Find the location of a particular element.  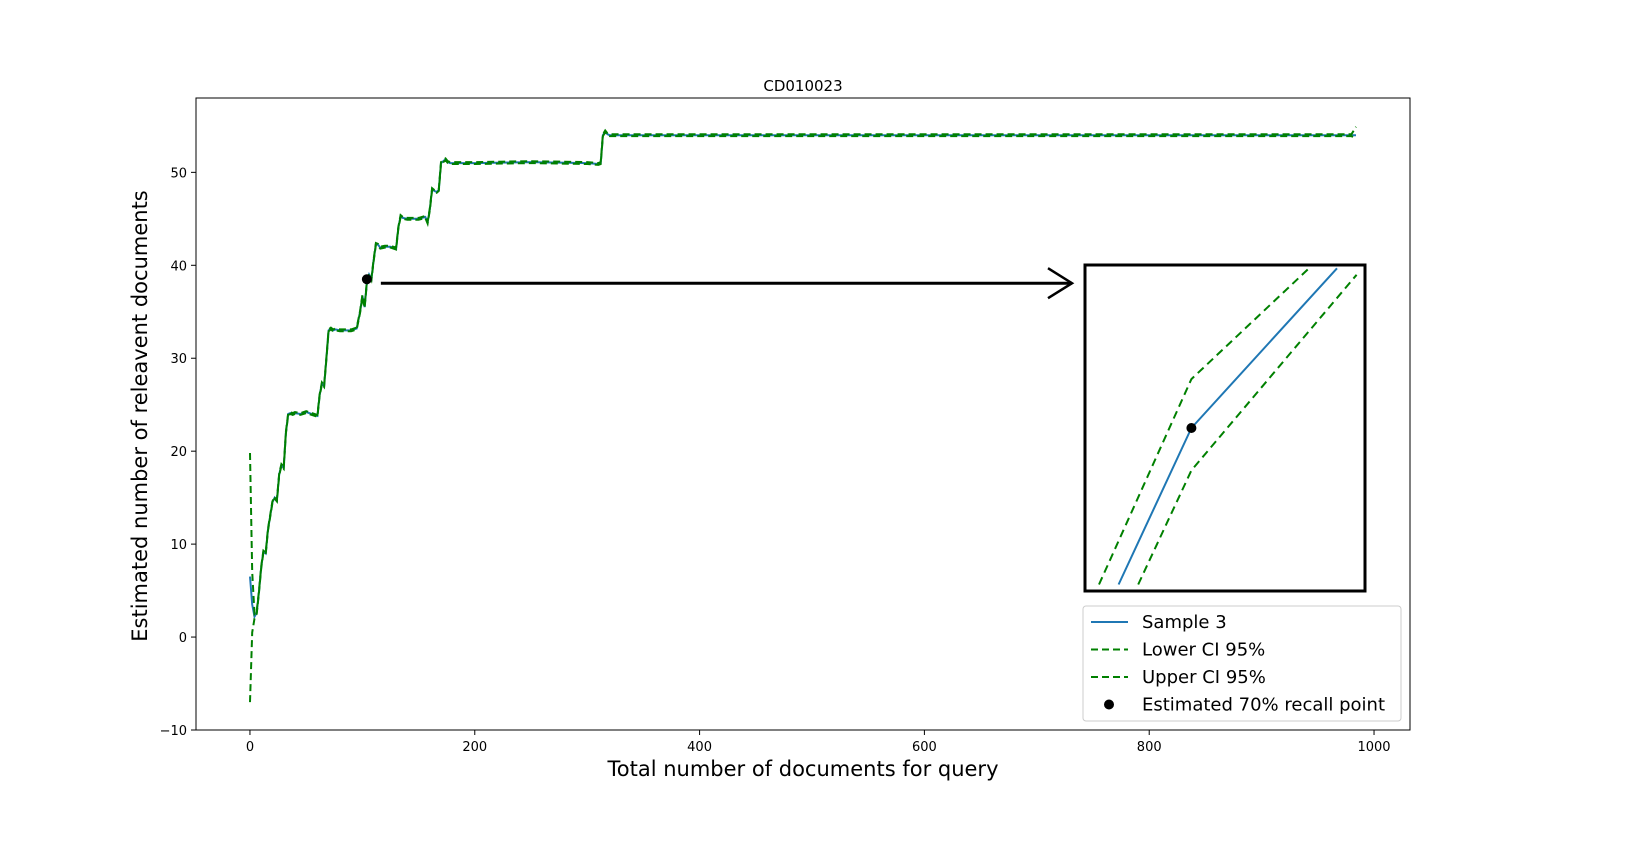

x-tick-label: 600 is located at coordinates (924, 747).